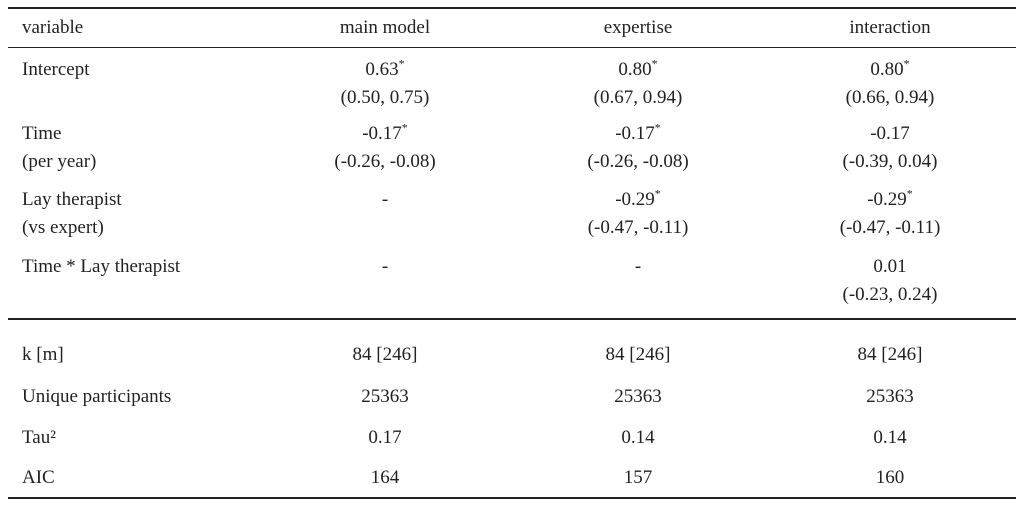  I want to click on stat-label: Tau², so click(39, 437).